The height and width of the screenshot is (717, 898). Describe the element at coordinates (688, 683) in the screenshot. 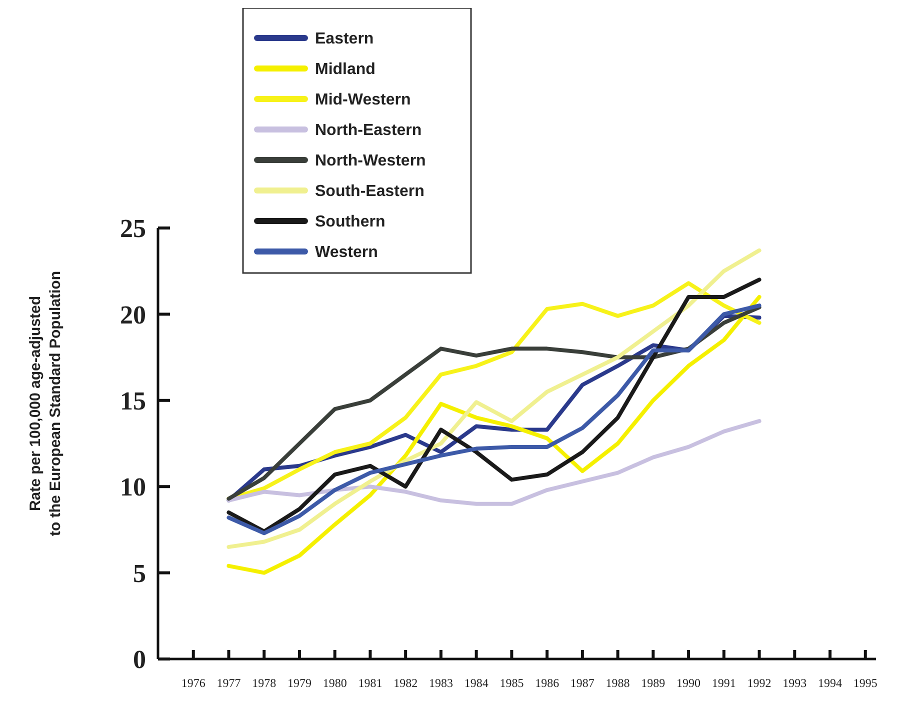

I see `x-tick-label: 1990` at that location.